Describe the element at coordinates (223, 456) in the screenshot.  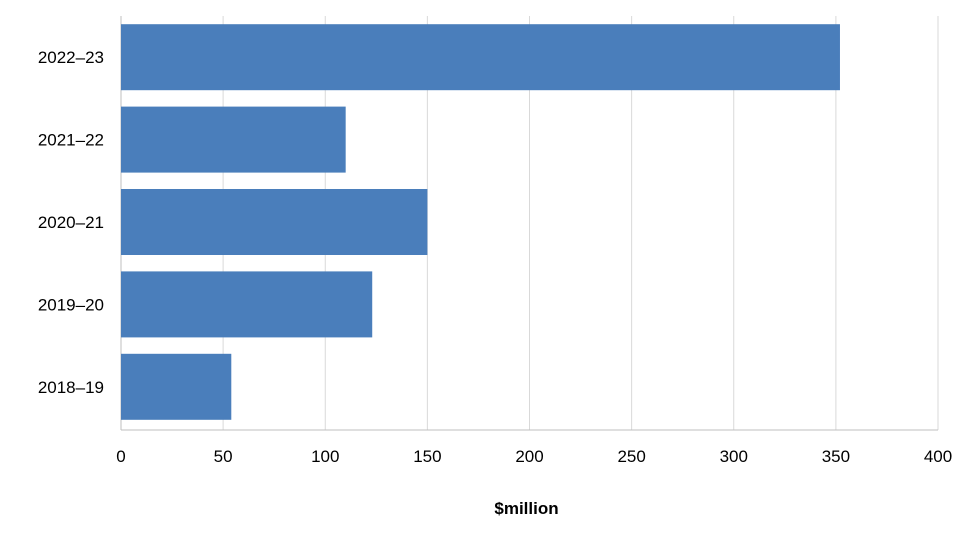
I see `x-tick-label: 50` at that location.